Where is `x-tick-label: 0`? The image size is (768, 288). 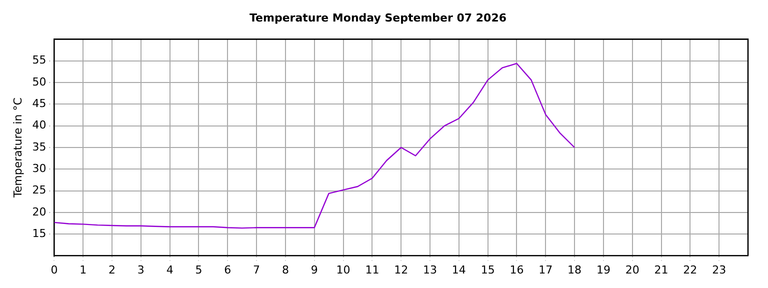
x-tick-label: 0 is located at coordinates (54, 269).